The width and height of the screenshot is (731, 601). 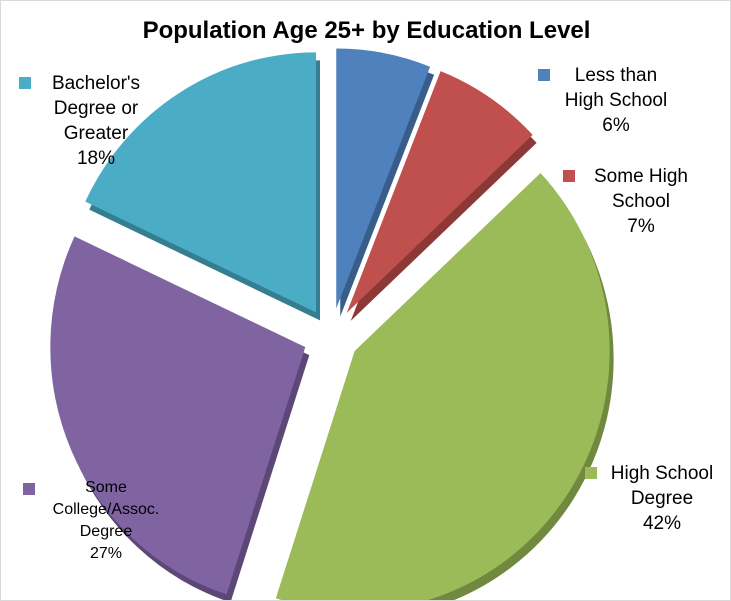 I want to click on legend-marker-less-than-hs, so click(x=544, y=75).